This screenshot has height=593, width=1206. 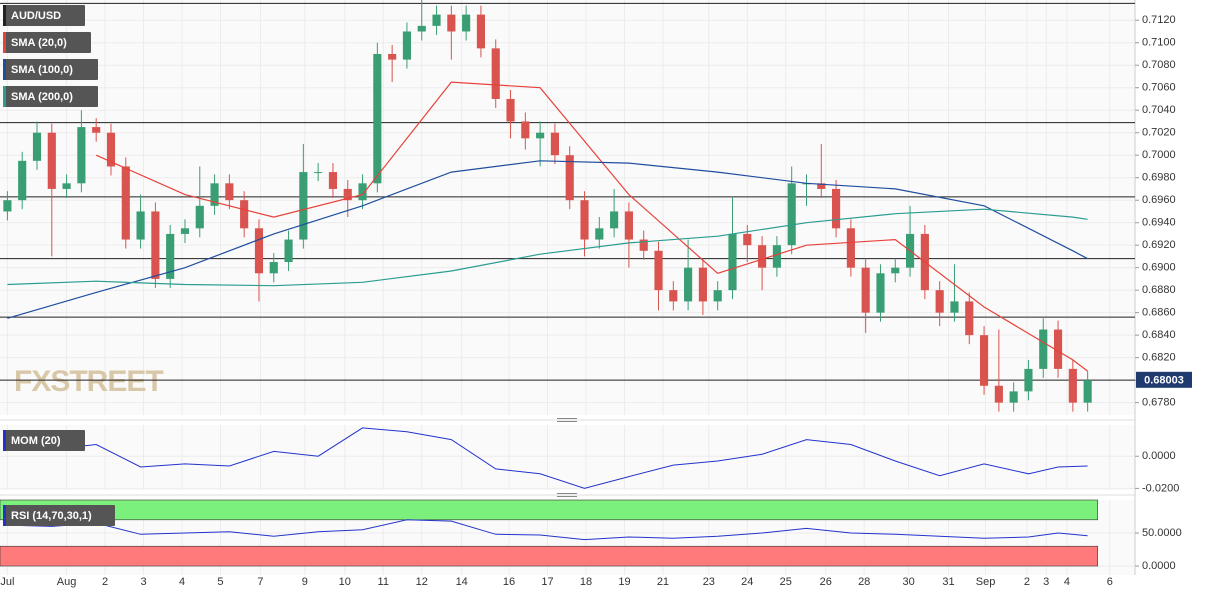 What do you see at coordinates (624, 582) in the screenshot?
I see `x-tick-label: 19` at bounding box center [624, 582].